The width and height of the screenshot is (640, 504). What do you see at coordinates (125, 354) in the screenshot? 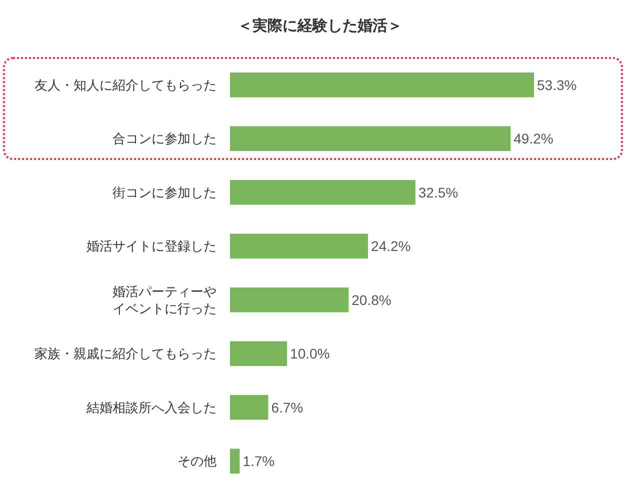
I see `y-tick-label: 家族・親戚に紹介してもらった` at bounding box center [125, 354].